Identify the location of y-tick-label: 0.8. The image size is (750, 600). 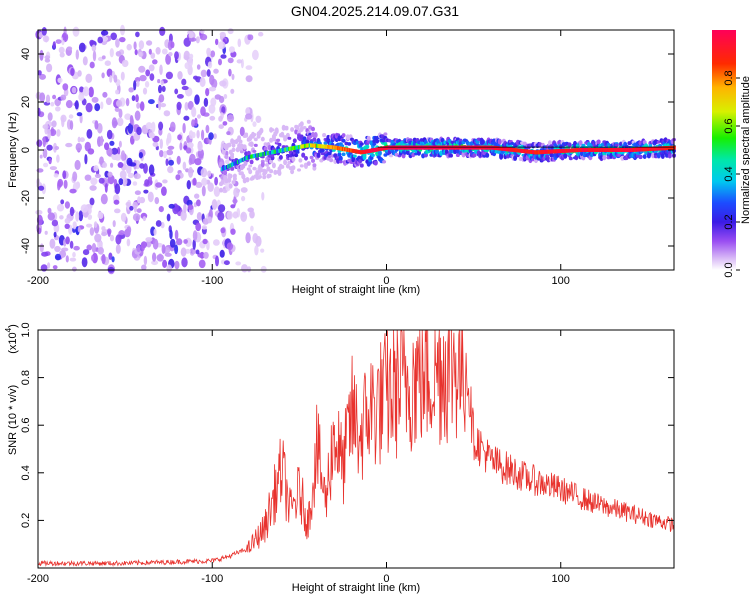
(26, 377).